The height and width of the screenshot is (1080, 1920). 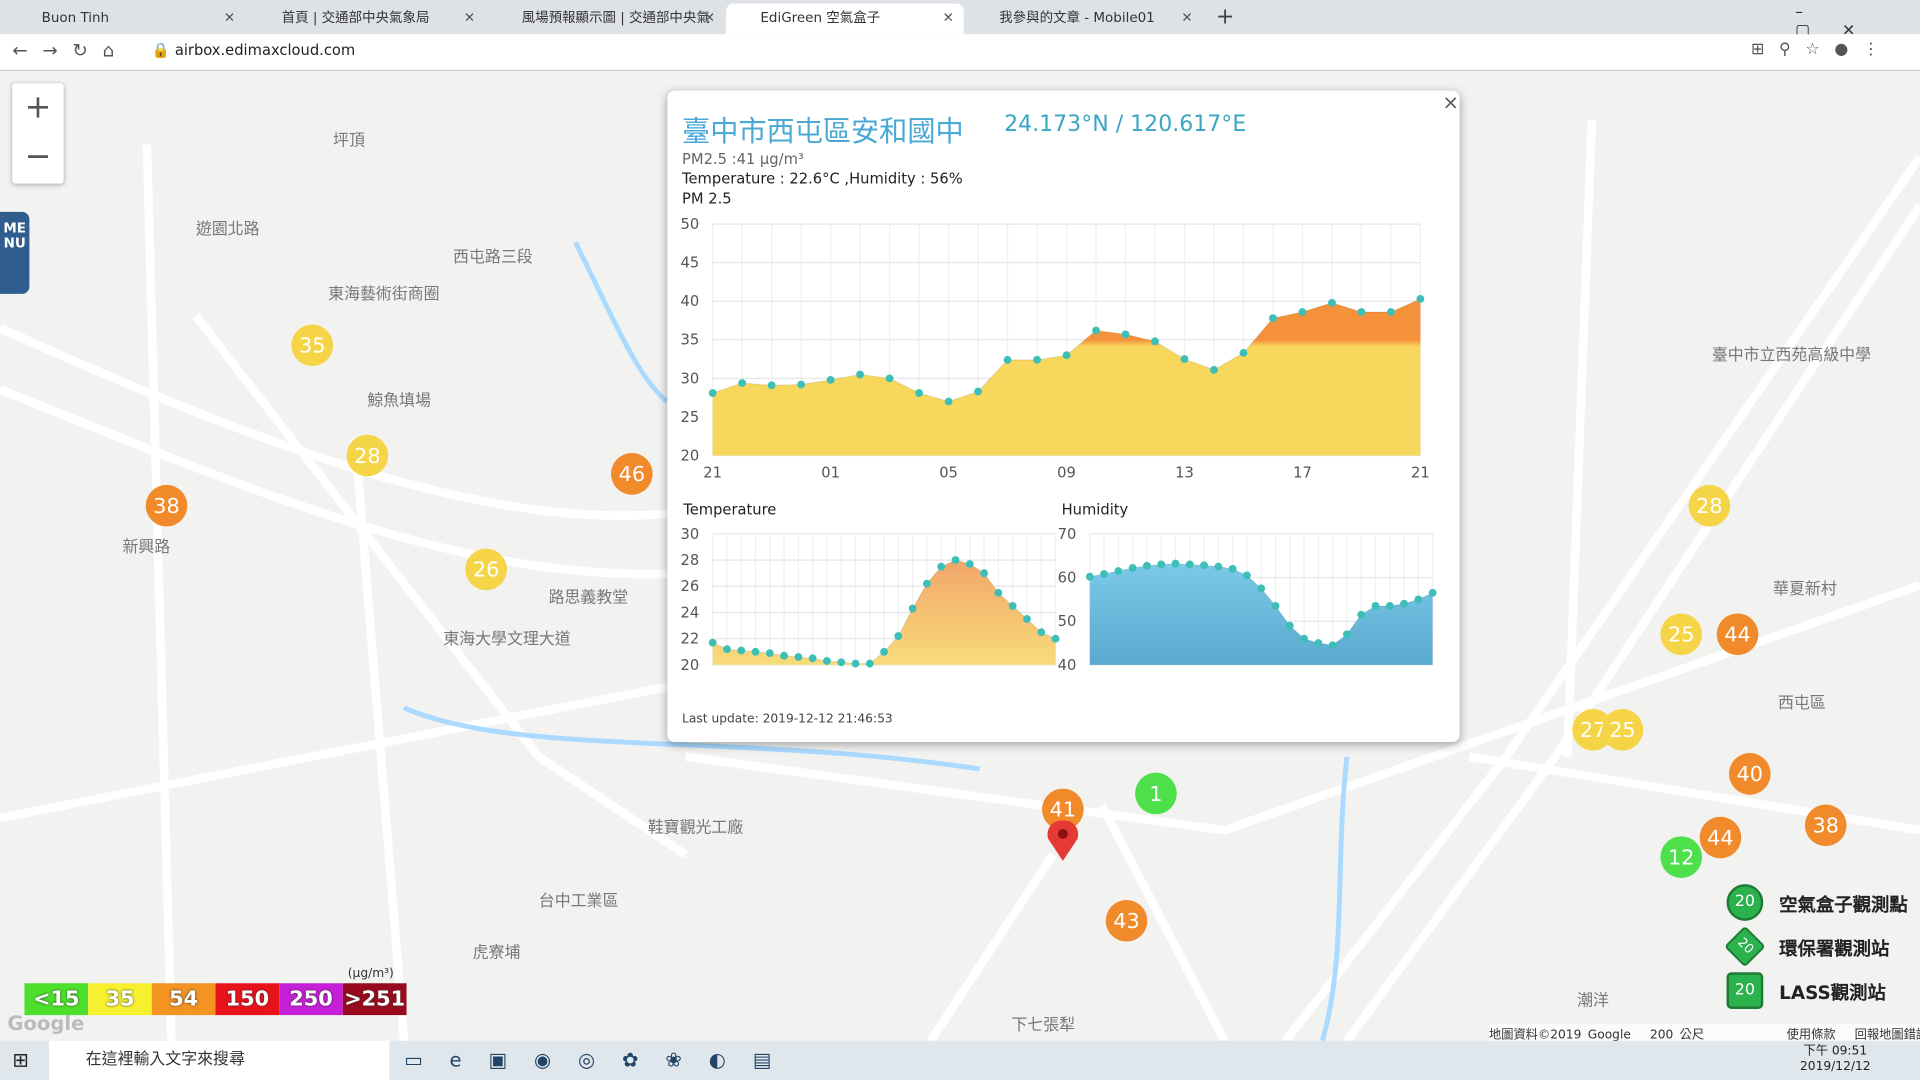 I want to click on zoom-control: + −, so click(x=38, y=133).